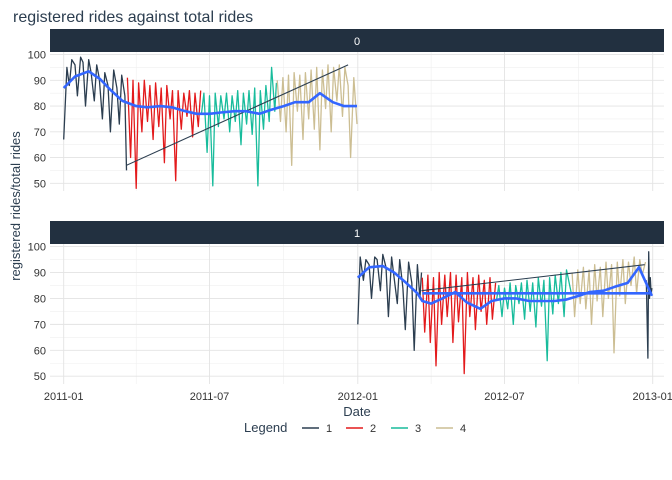  I want to click on x-tick-label: 2011-07, so click(210, 397).